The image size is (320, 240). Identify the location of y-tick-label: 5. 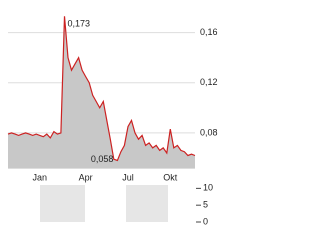
(205, 205).